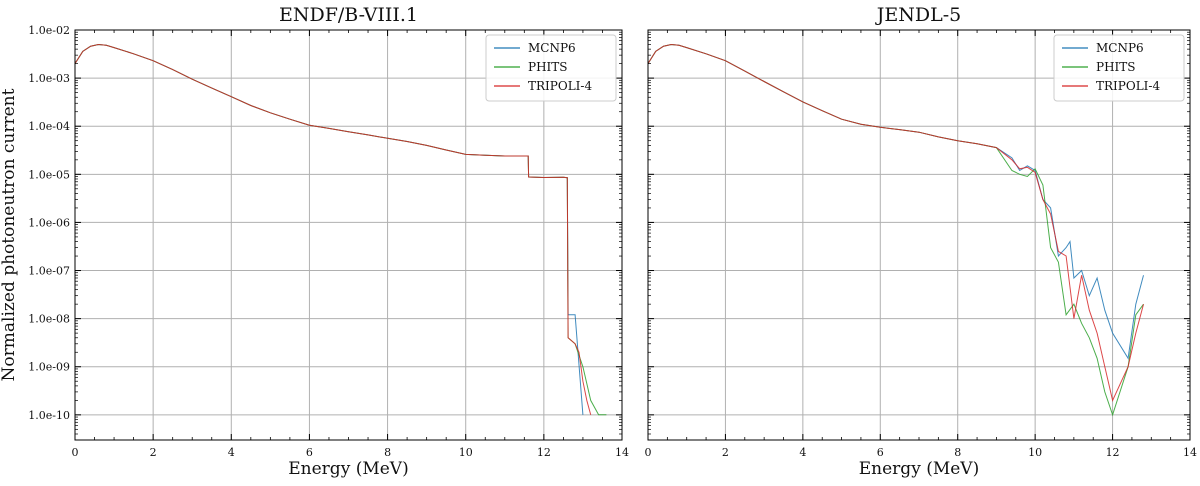 The width and height of the screenshot is (1200, 486). What do you see at coordinates (49, 271) in the screenshot?
I see `y-tick-label: 1.0e-07` at bounding box center [49, 271].